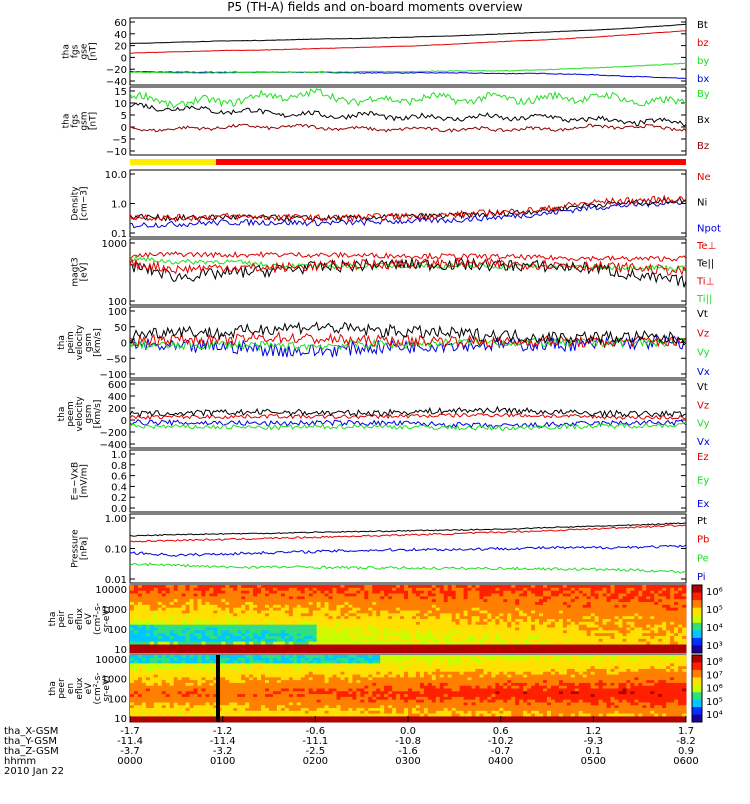  I want to click on ylabel-line: [cm−3], so click(85, 203).